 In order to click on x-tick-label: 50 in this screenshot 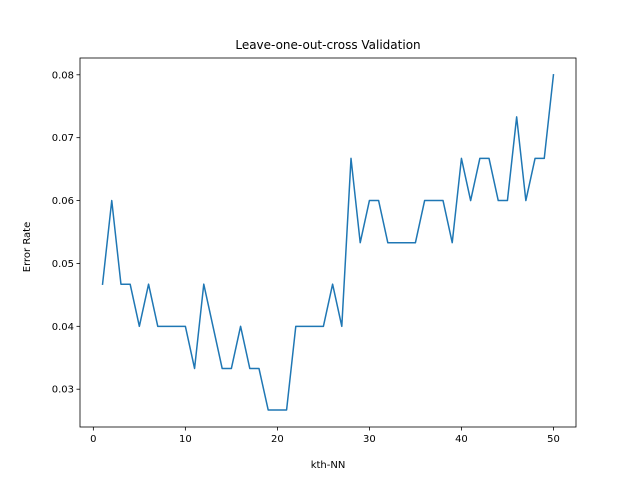, I will do `click(553, 439)`.